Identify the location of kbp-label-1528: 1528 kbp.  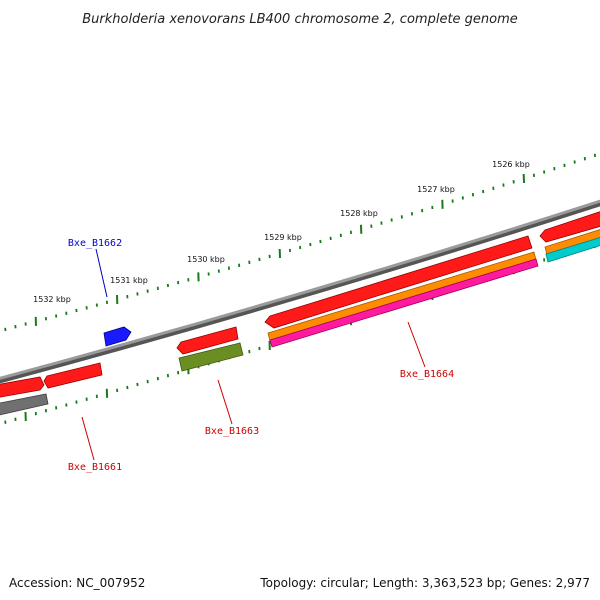
(359, 213).